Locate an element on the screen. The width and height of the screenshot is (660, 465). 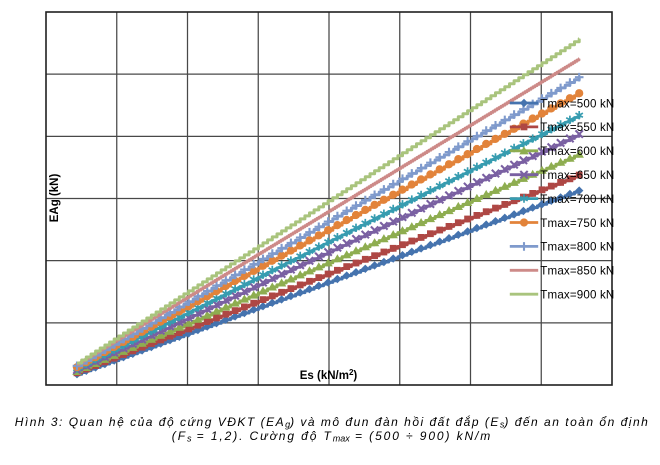
svg-text: Tmax=900 kN is located at coordinates (577, 295).